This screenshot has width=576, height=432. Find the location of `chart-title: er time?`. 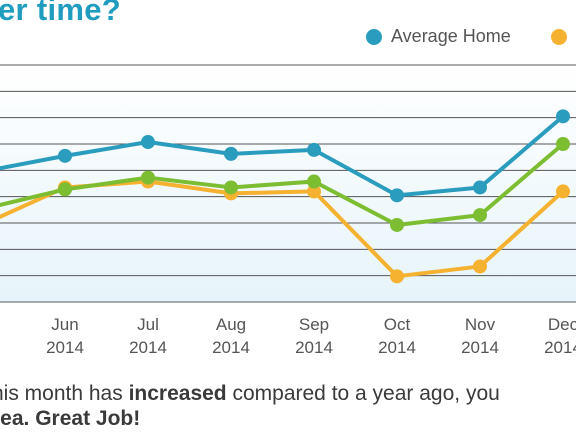

chart-title: er time? is located at coordinates (60, 13).